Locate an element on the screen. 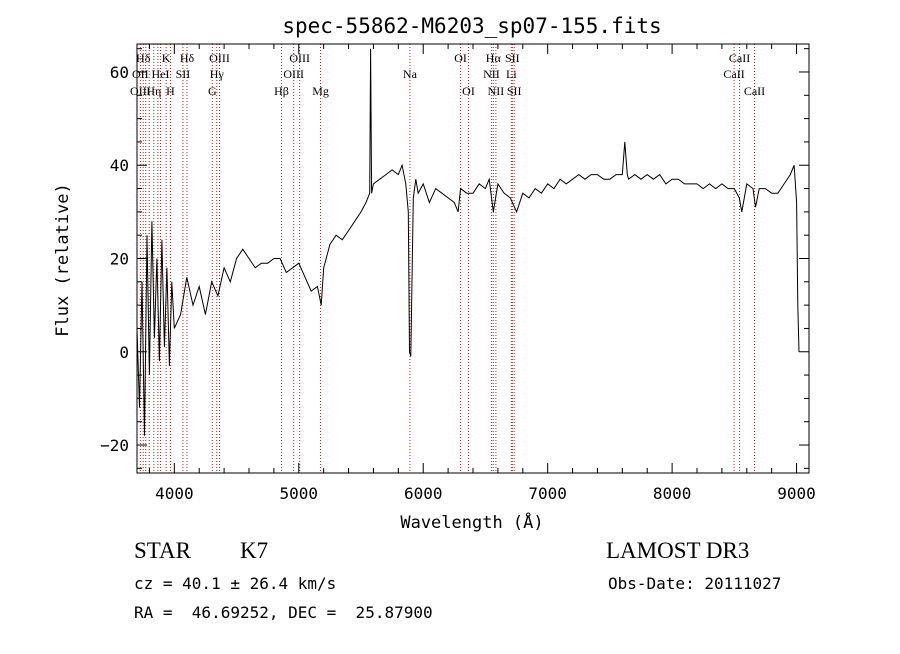 The width and height of the screenshot is (900, 654). redshift-cz: cz = 40.1 ± 26.4 km/s is located at coordinates (235, 583).